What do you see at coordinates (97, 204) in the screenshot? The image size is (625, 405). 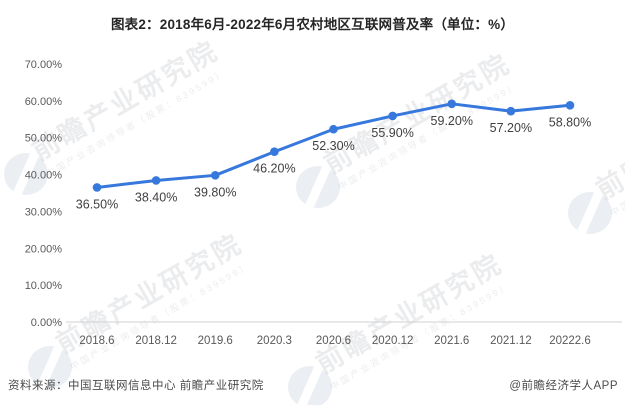 I see `data-point-label: 36.50%` at bounding box center [97, 204].